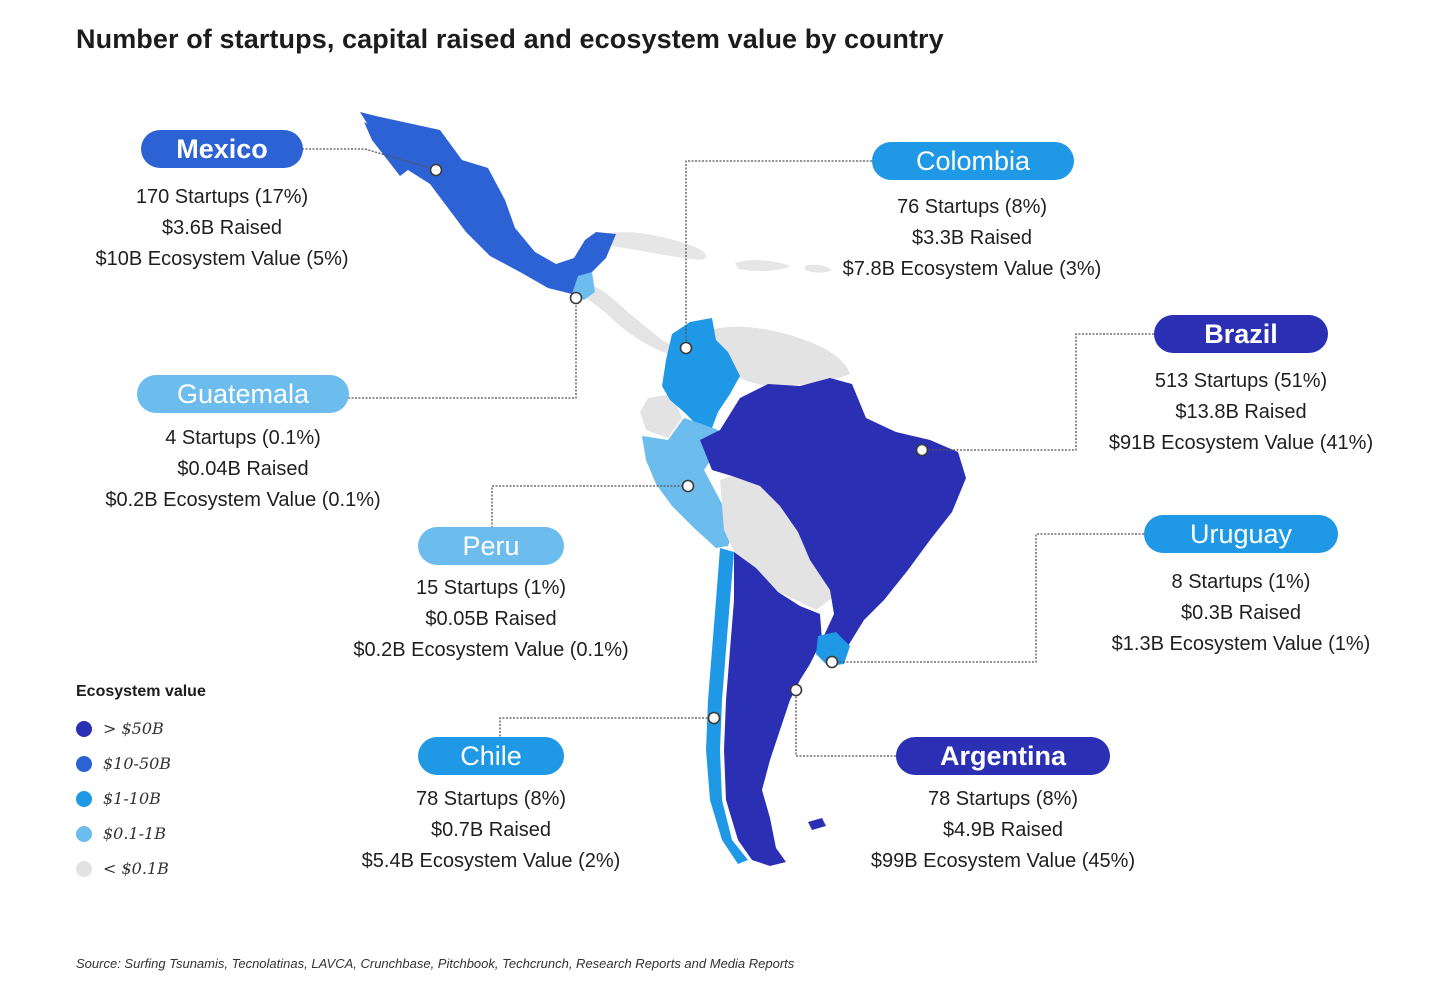 Image resolution: width=1456 pixels, height=993 pixels. I want to click on brazil-shape, so click(833, 519).